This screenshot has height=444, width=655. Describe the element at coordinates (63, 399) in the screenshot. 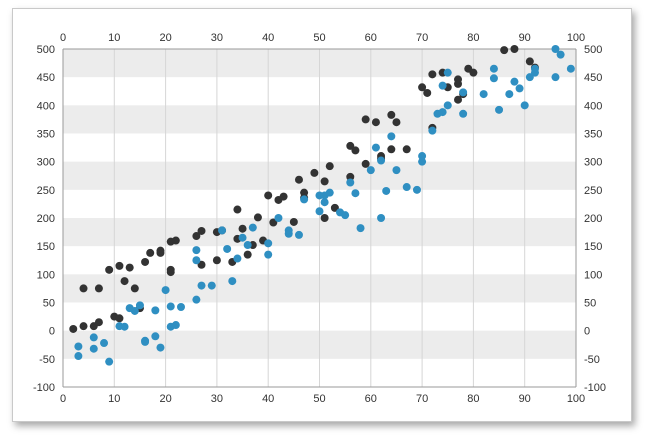

I see `x-tick-label-bottom: 0` at that location.